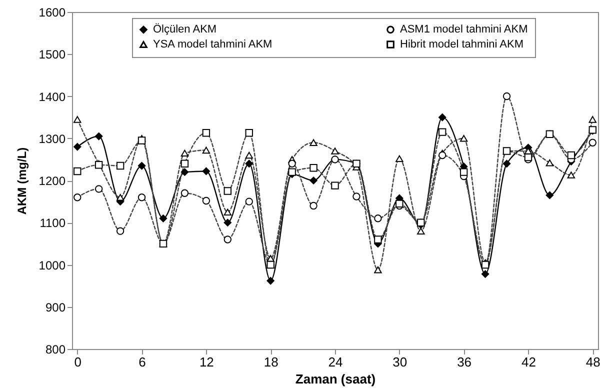 Image resolution: width=606 pixels, height=389 pixels. What do you see at coordinates (52, 181) in the screenshot?
I see `y-tick-label: 1200` at bounding box center [52, 181].